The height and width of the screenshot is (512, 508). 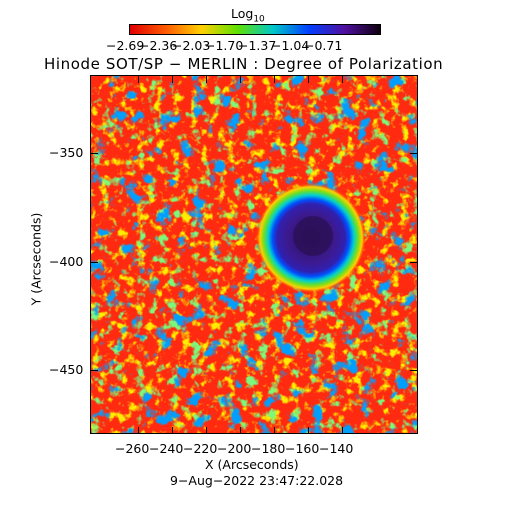 What do you see at coordinates (255, 29) in the screenshot?
I see `colorbar` at bounding box center [255, 29].